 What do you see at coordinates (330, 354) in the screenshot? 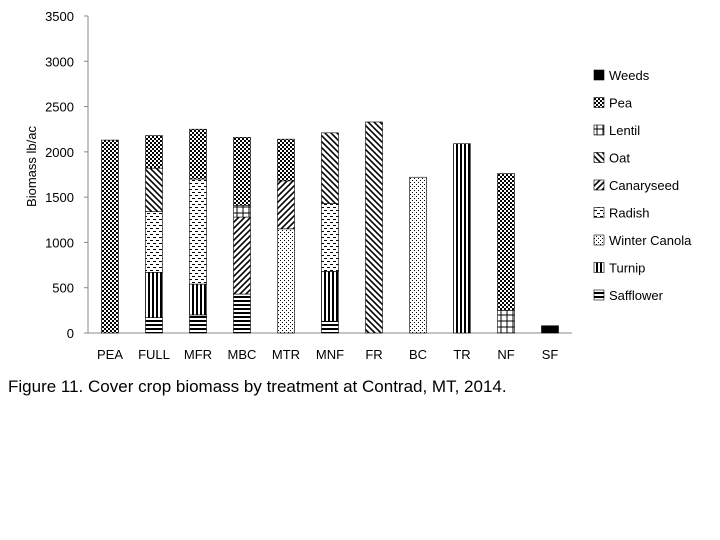
I see `x-tick-label: MNF` at bounding box center [330, 354].